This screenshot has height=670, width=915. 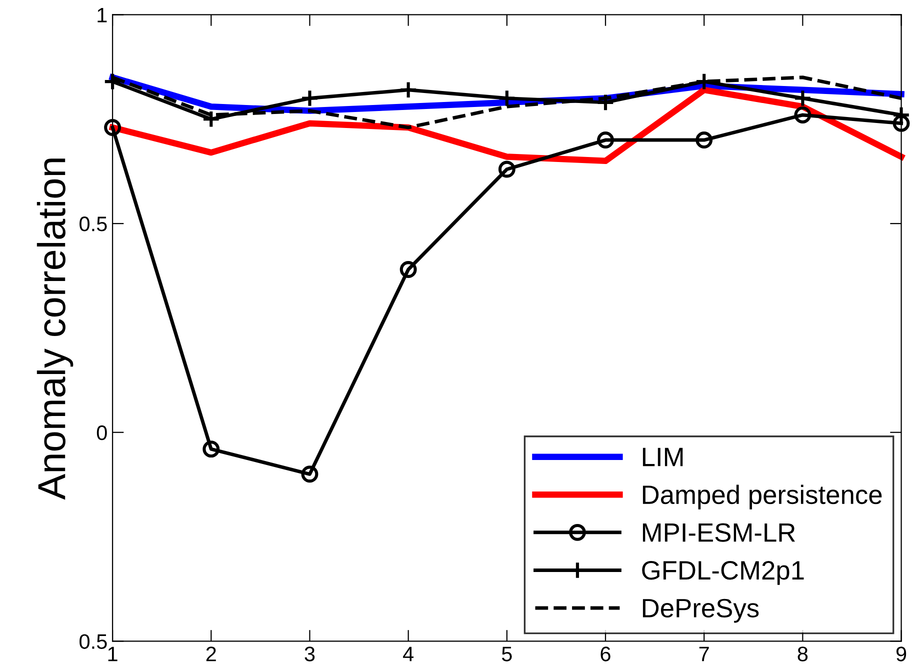 What do you see at coordinates (723, 573) in the screenshot?
I see `legend-label: GFDL-CM2p1` at bounding box center [723, 573].